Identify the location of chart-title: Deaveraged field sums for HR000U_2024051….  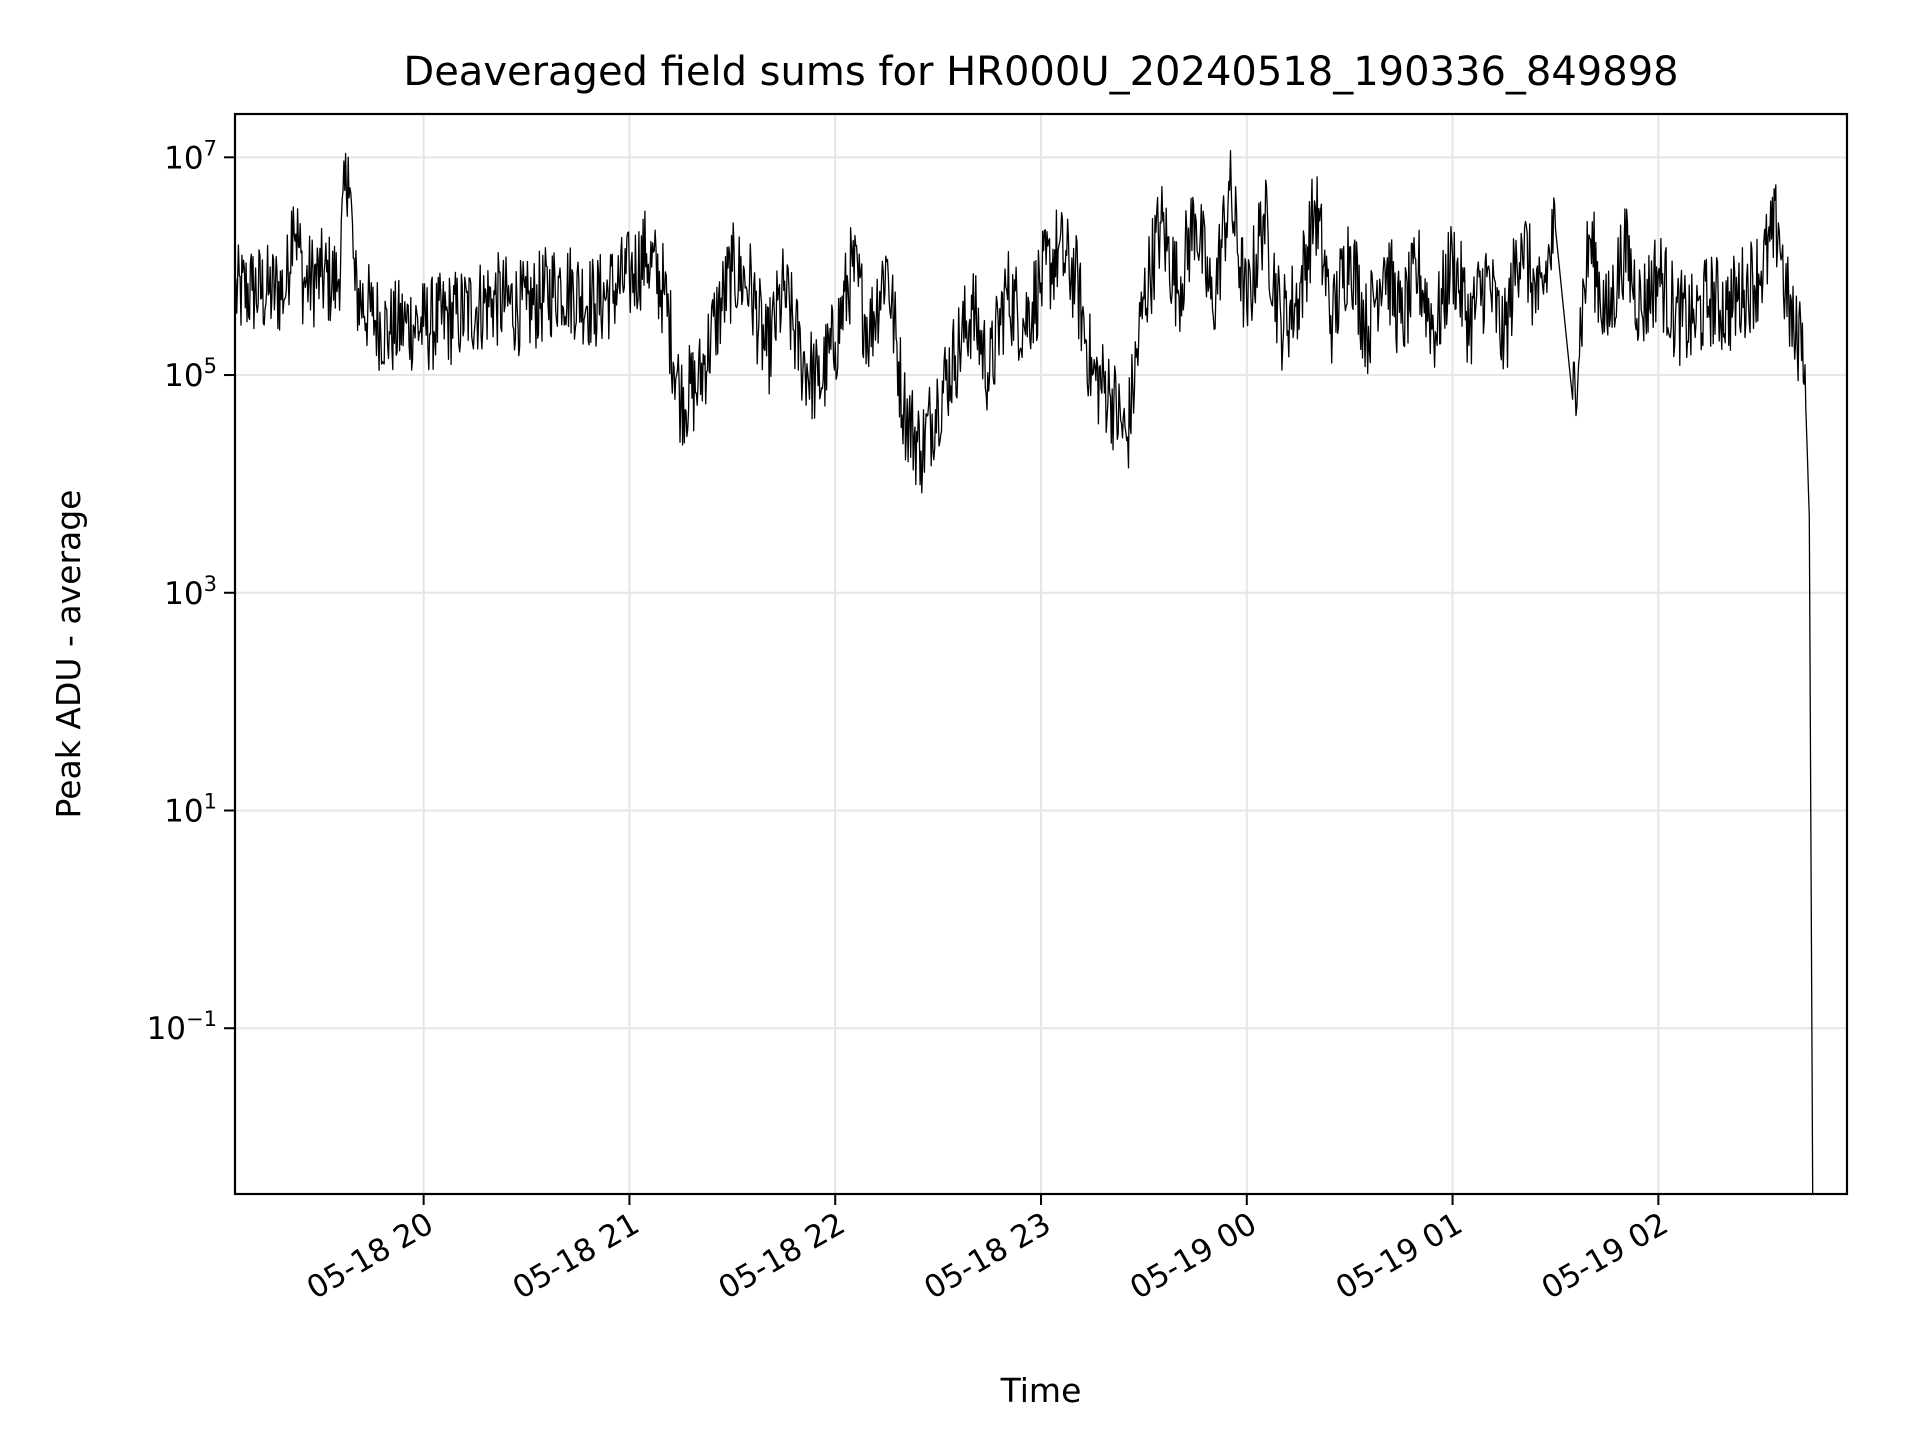
(1040, 72).